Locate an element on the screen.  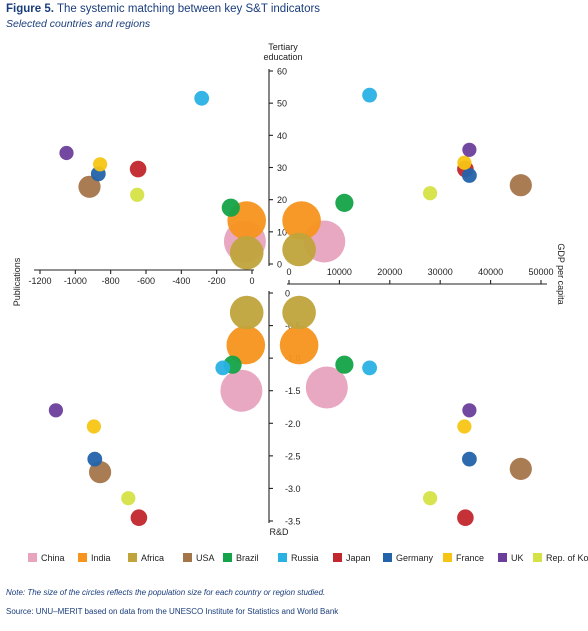
bubble-india-bottom-right is located at coordinates (299, 345).